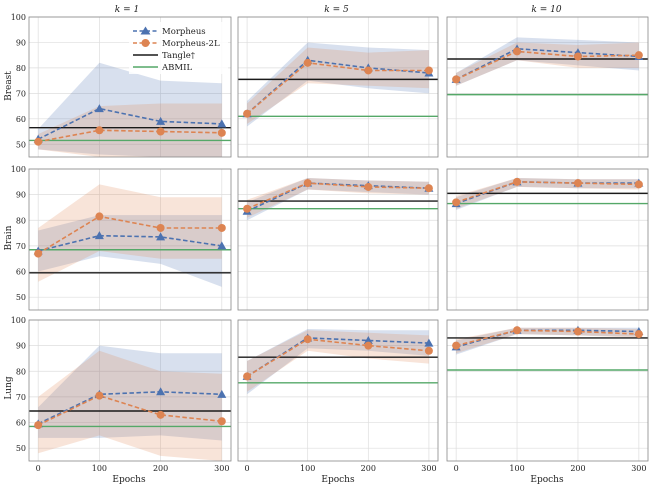 The width and height of the screenshot is (653, 486). Describe the element at coordinates (21, 297) in the screenshot. I see `y-tick-label: 50` at that location.